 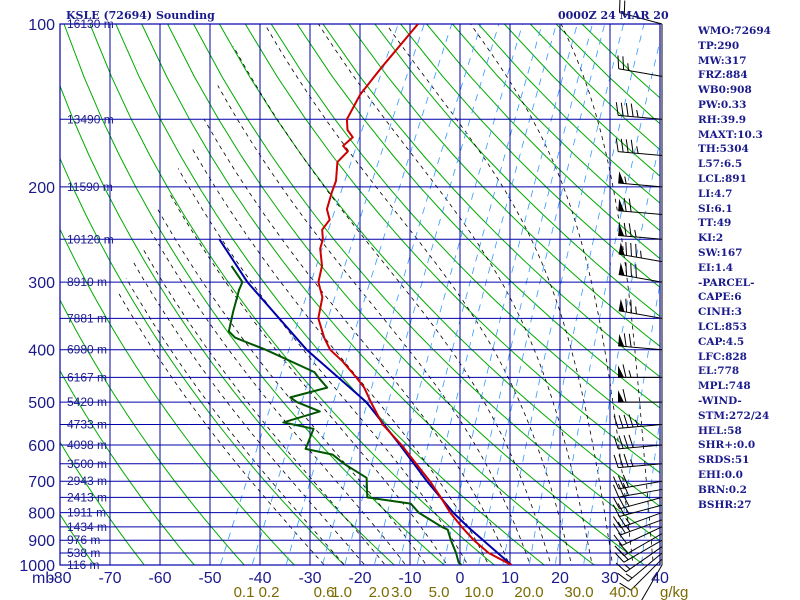 I want to click on height-label: 16130 m, so click(x=90, y=24).